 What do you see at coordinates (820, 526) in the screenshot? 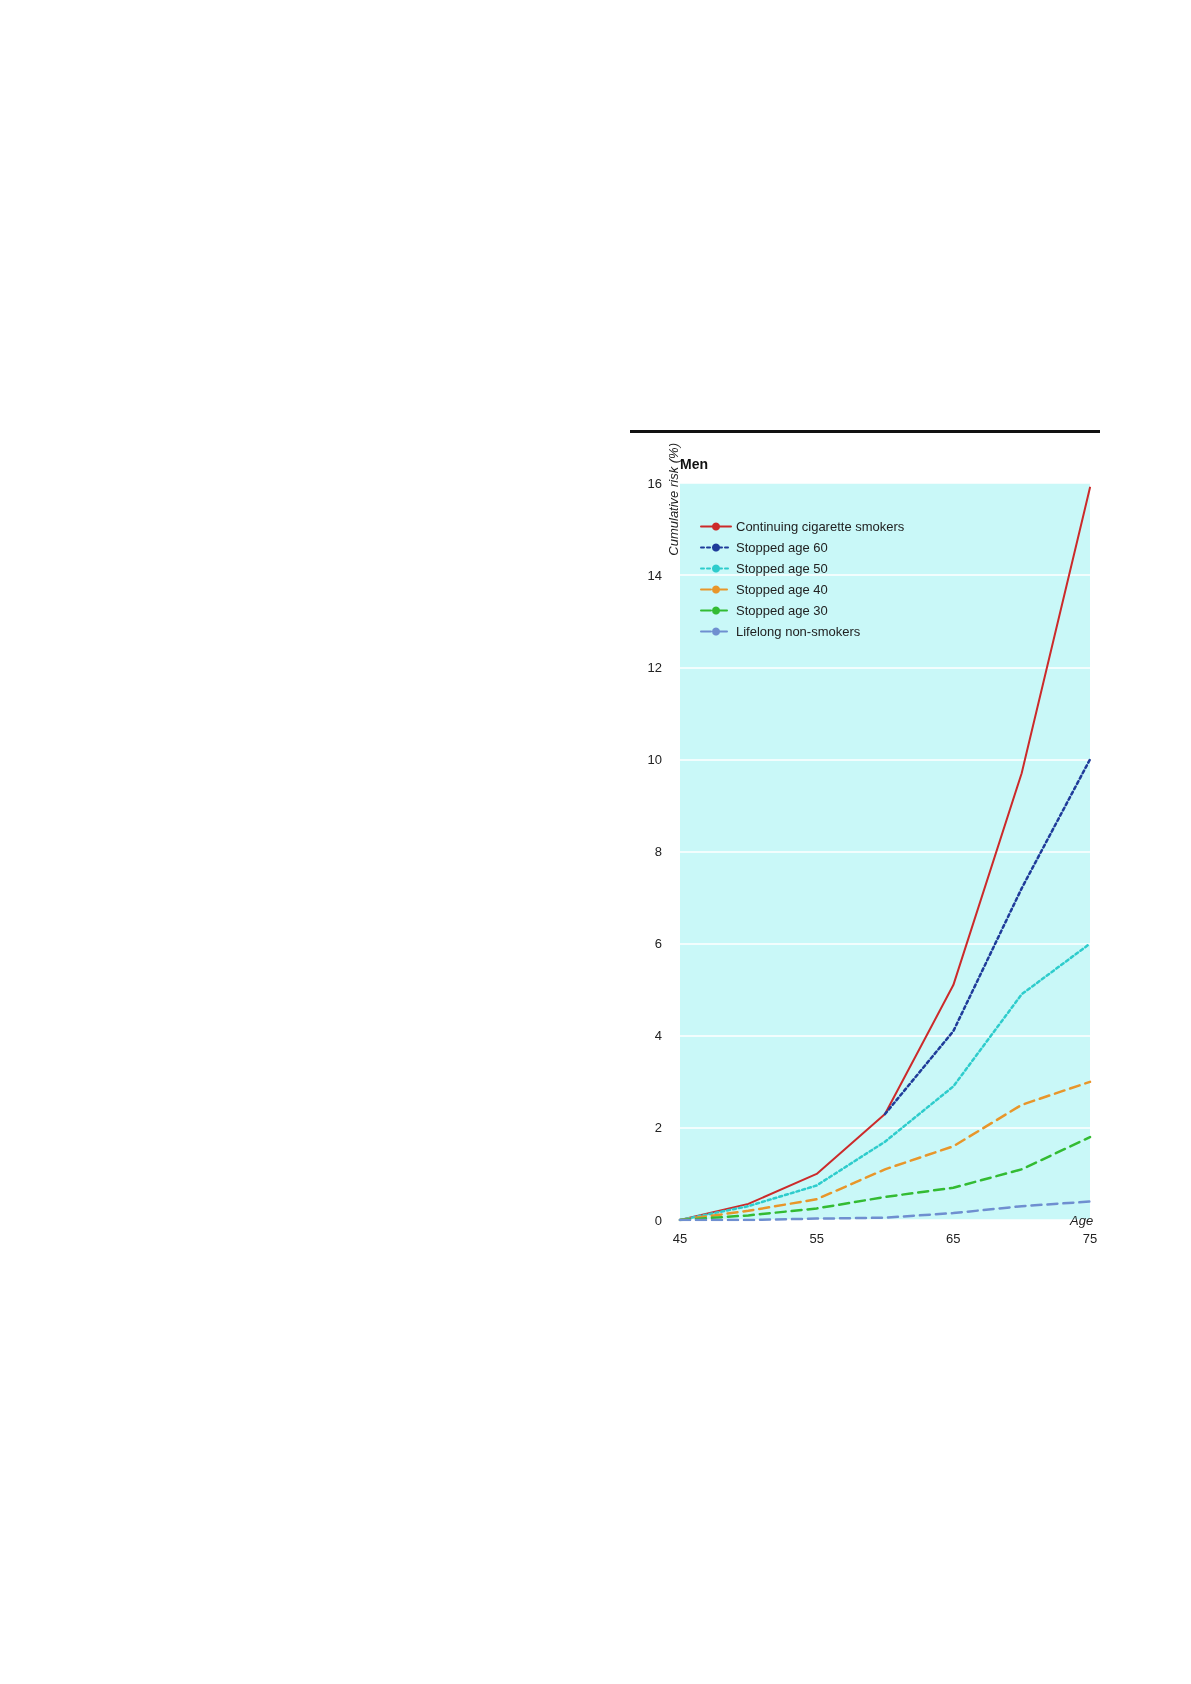
I see `legend-label: Continuing cigarette smokers` at bounding box center [820, 526].